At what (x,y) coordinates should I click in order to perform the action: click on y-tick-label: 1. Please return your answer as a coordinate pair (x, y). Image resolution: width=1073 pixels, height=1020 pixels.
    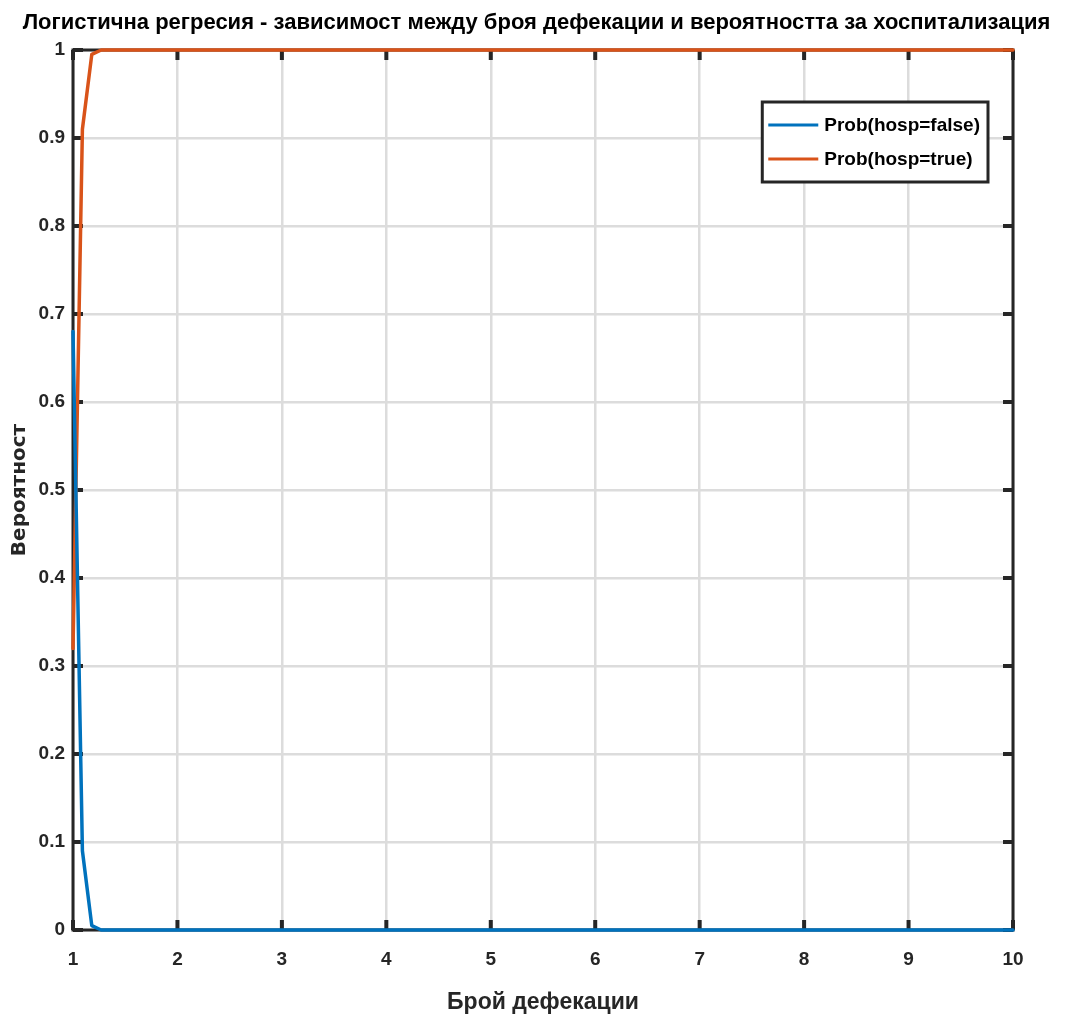
    Looking at the image, I should click on (60, 49).